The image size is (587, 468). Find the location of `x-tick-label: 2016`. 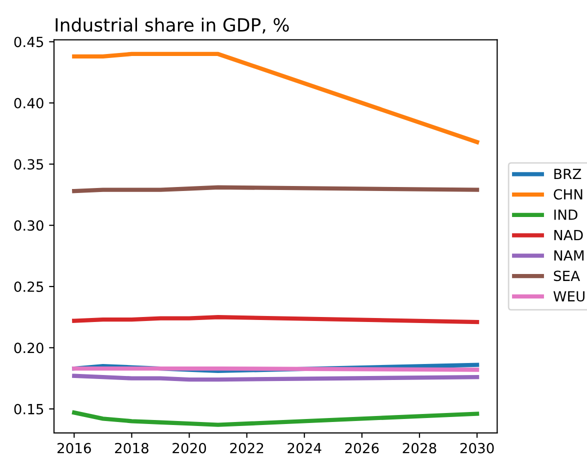

x-tick-label: 2016 is located at coordinates (74, 448).